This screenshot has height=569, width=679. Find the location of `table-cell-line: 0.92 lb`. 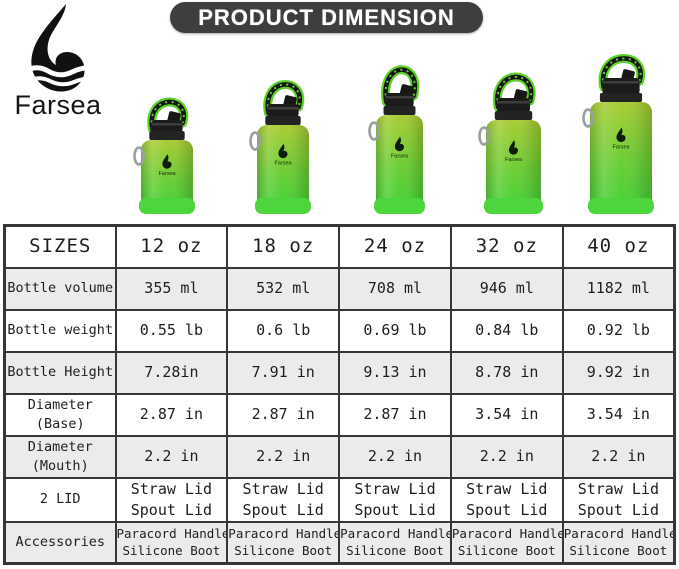

table-cell-line: 0.92 lb is located at coordinates (618, 330).